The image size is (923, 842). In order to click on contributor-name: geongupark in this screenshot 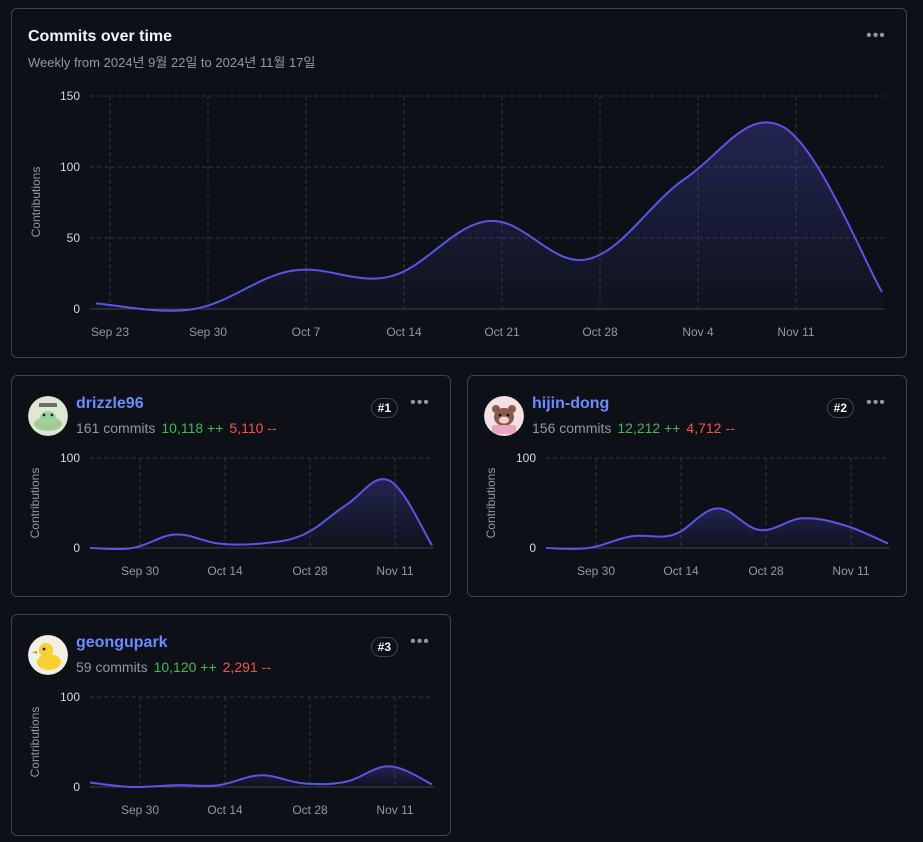, I will do `click(122, 642)`.